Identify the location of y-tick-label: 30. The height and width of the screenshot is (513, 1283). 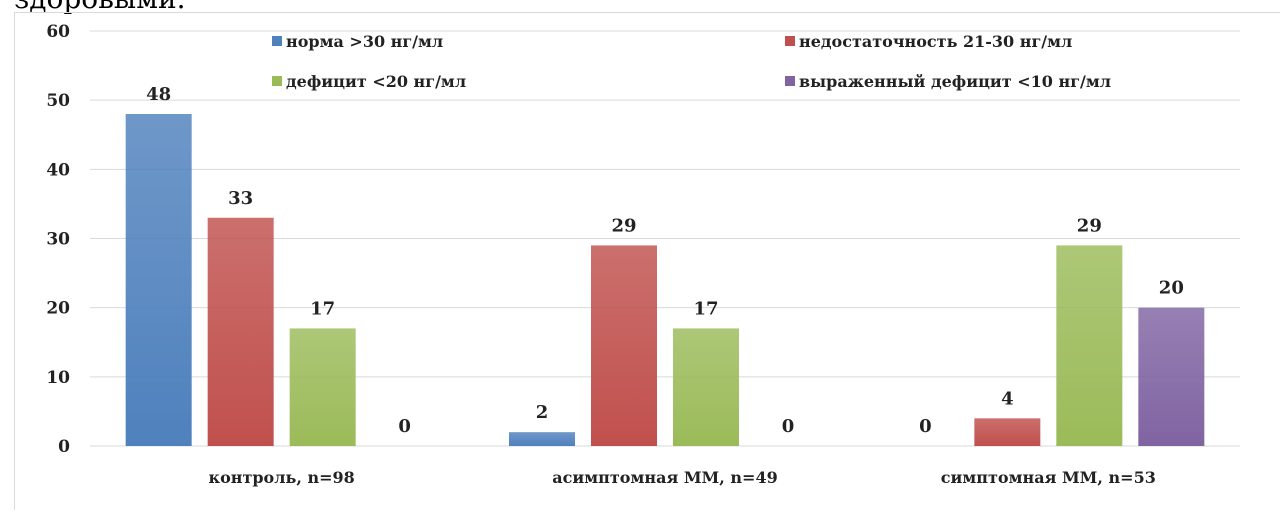
(58, 240).